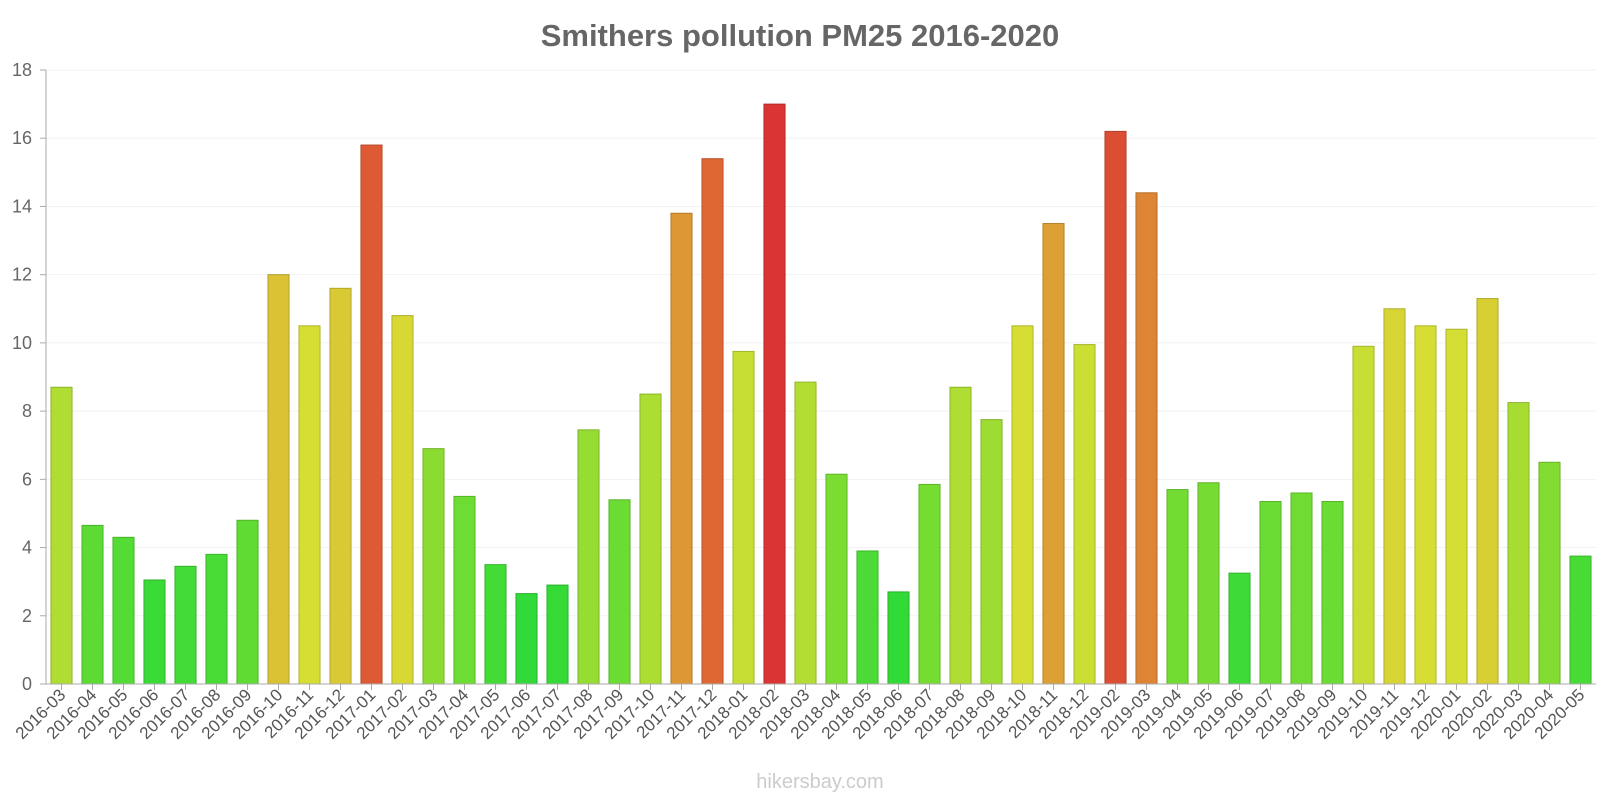 The image size is (1600, 800). I want to click on y-tick-label: 10, so click(22, 343).